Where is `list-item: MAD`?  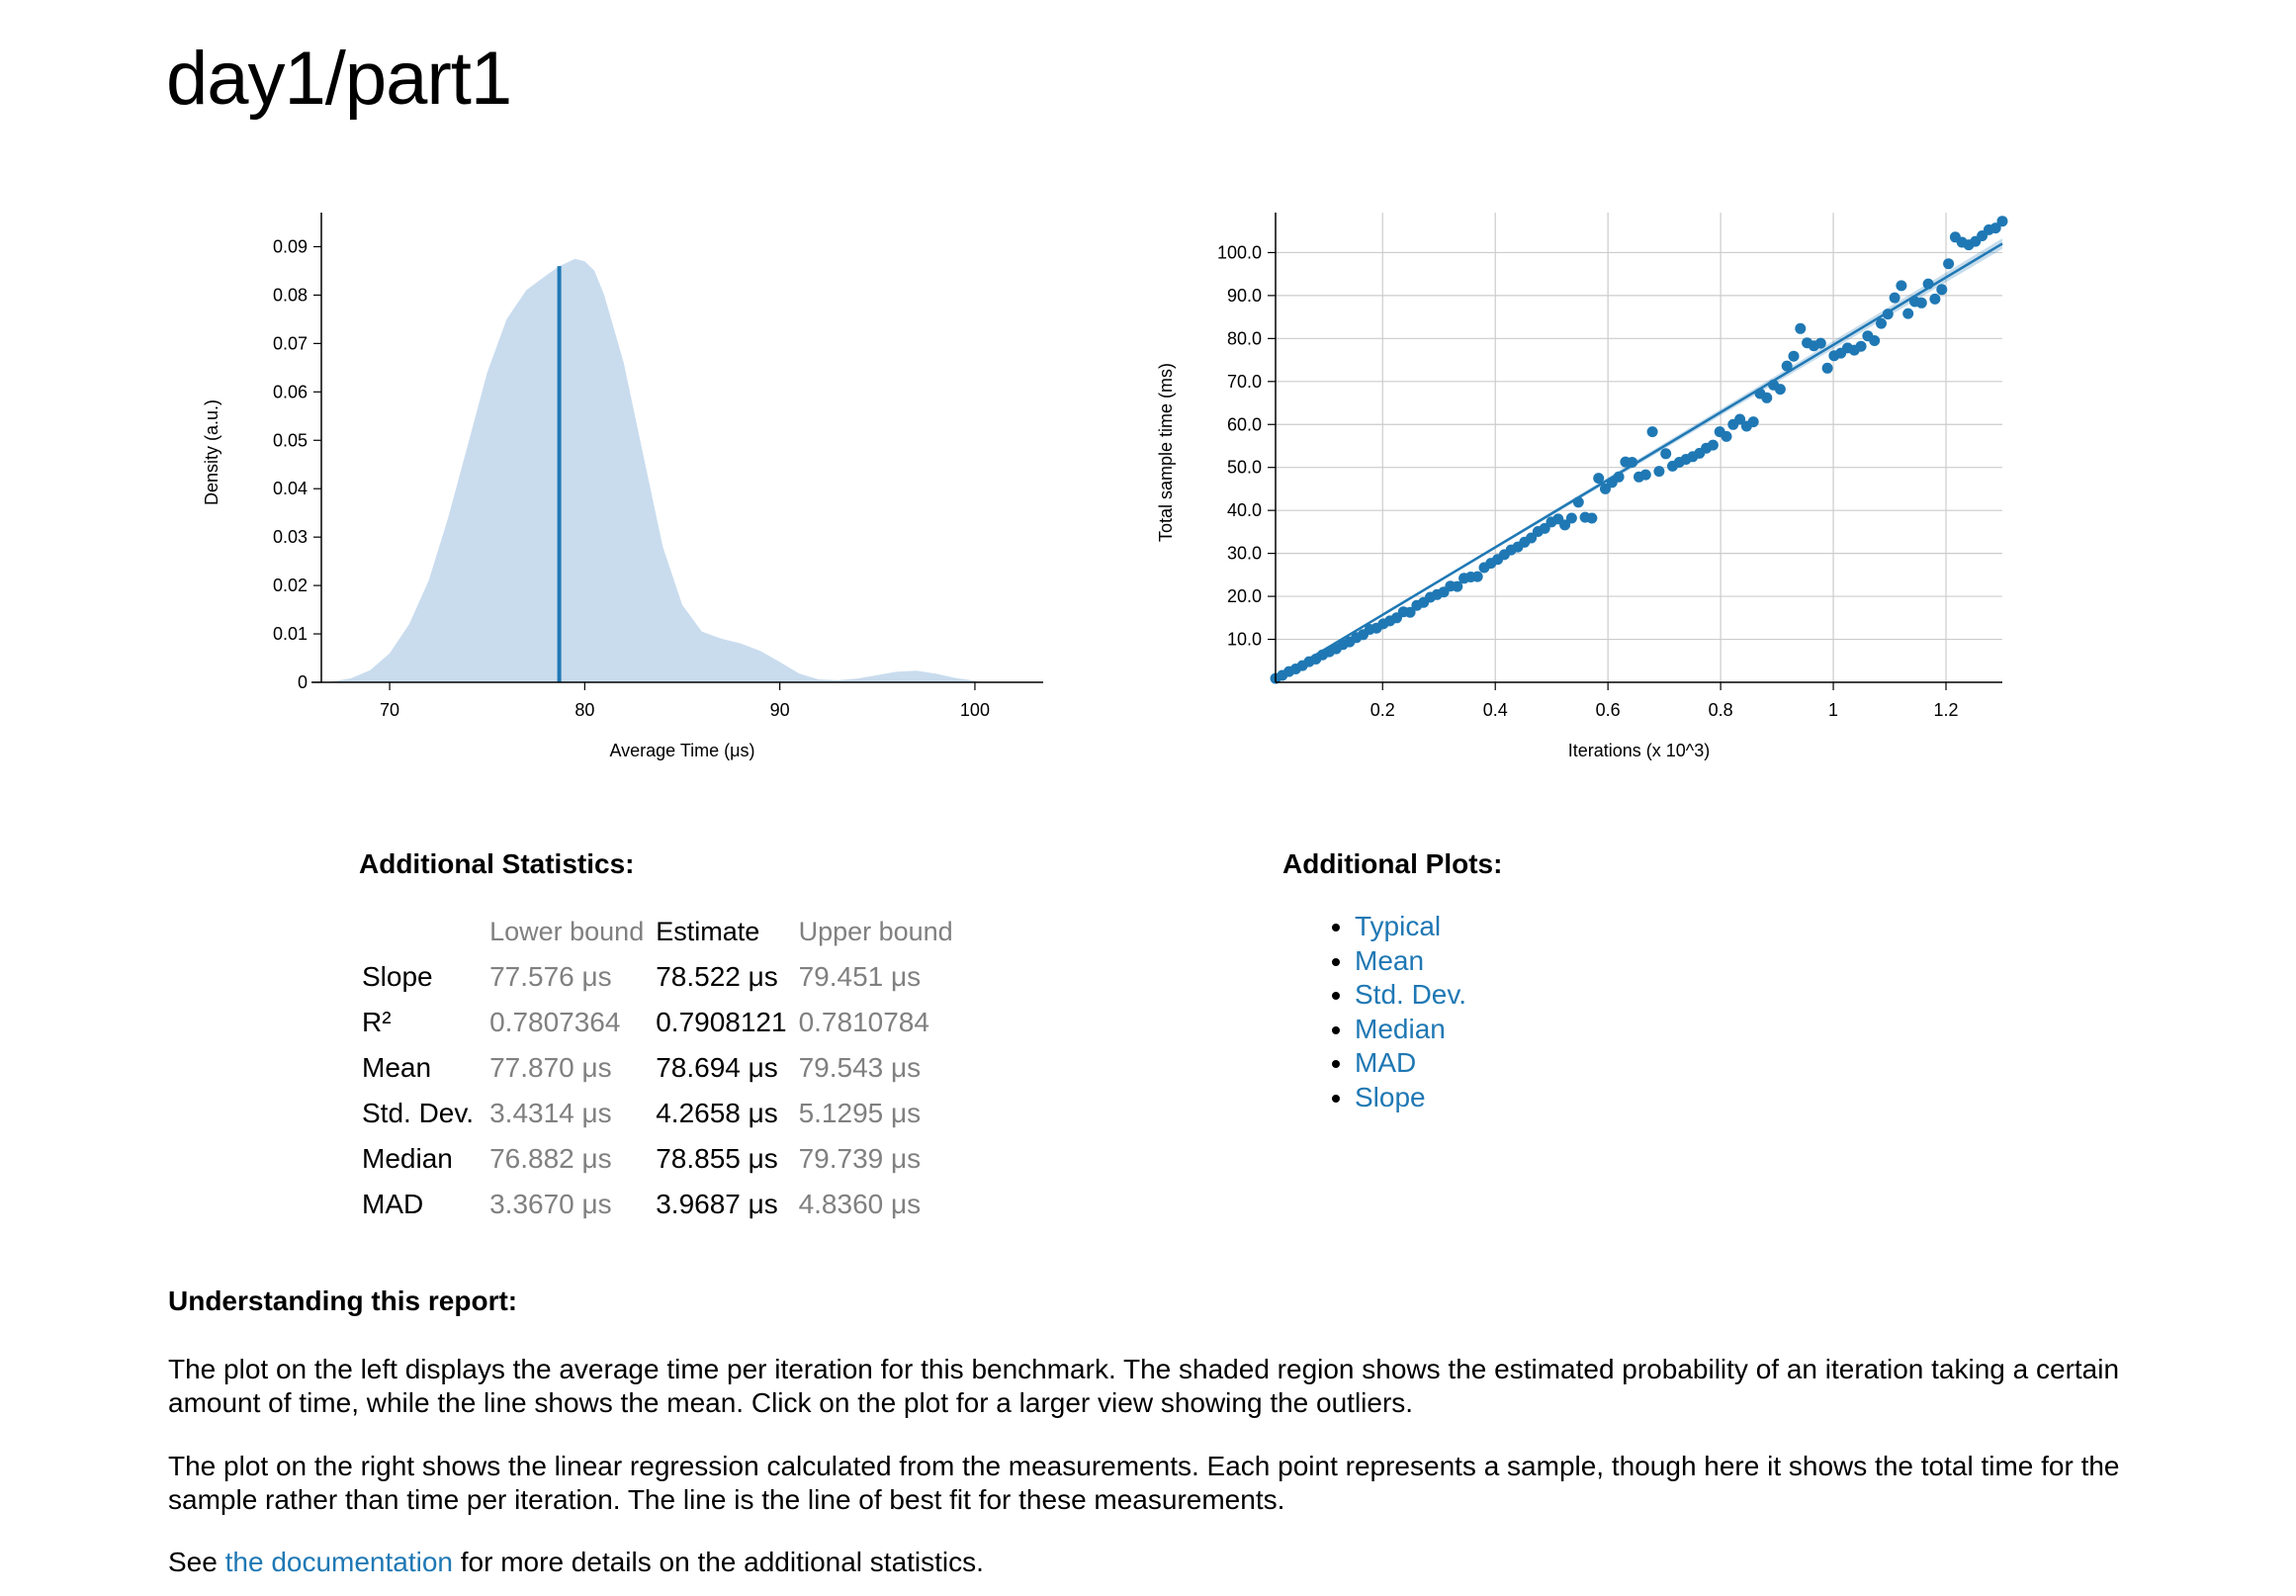 list-item: MAD is located at coordinates (1410, 1063).